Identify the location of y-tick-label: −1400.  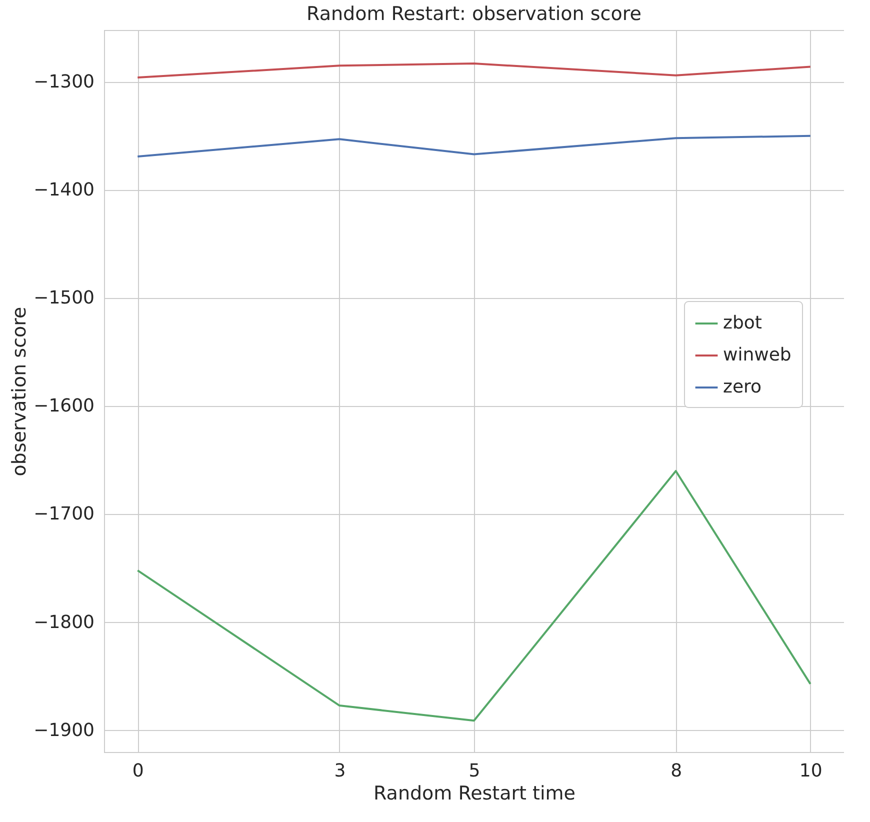
(64, 189).